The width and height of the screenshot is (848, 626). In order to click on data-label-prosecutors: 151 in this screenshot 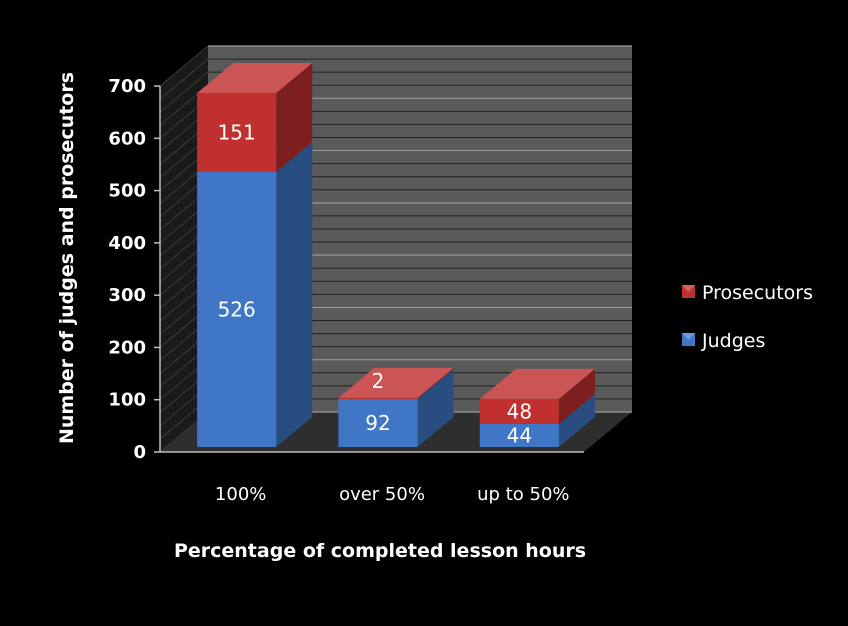, I will do `click(237, 133)`.